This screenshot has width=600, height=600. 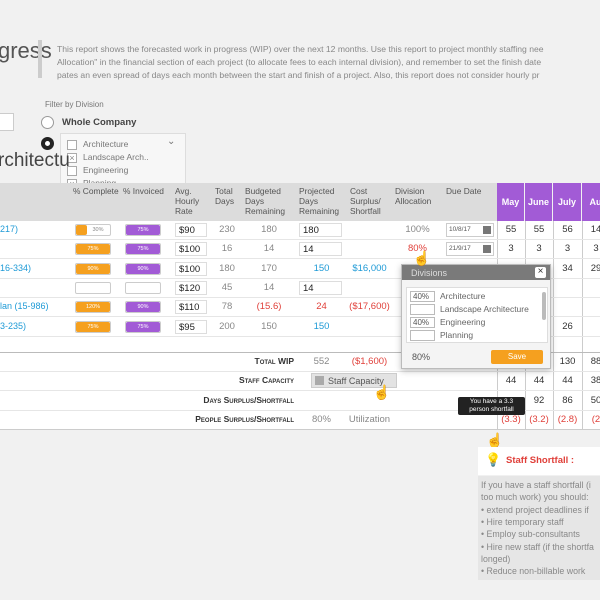 I want to click on date-input: 10/8/17, so click(x=470, y=230).